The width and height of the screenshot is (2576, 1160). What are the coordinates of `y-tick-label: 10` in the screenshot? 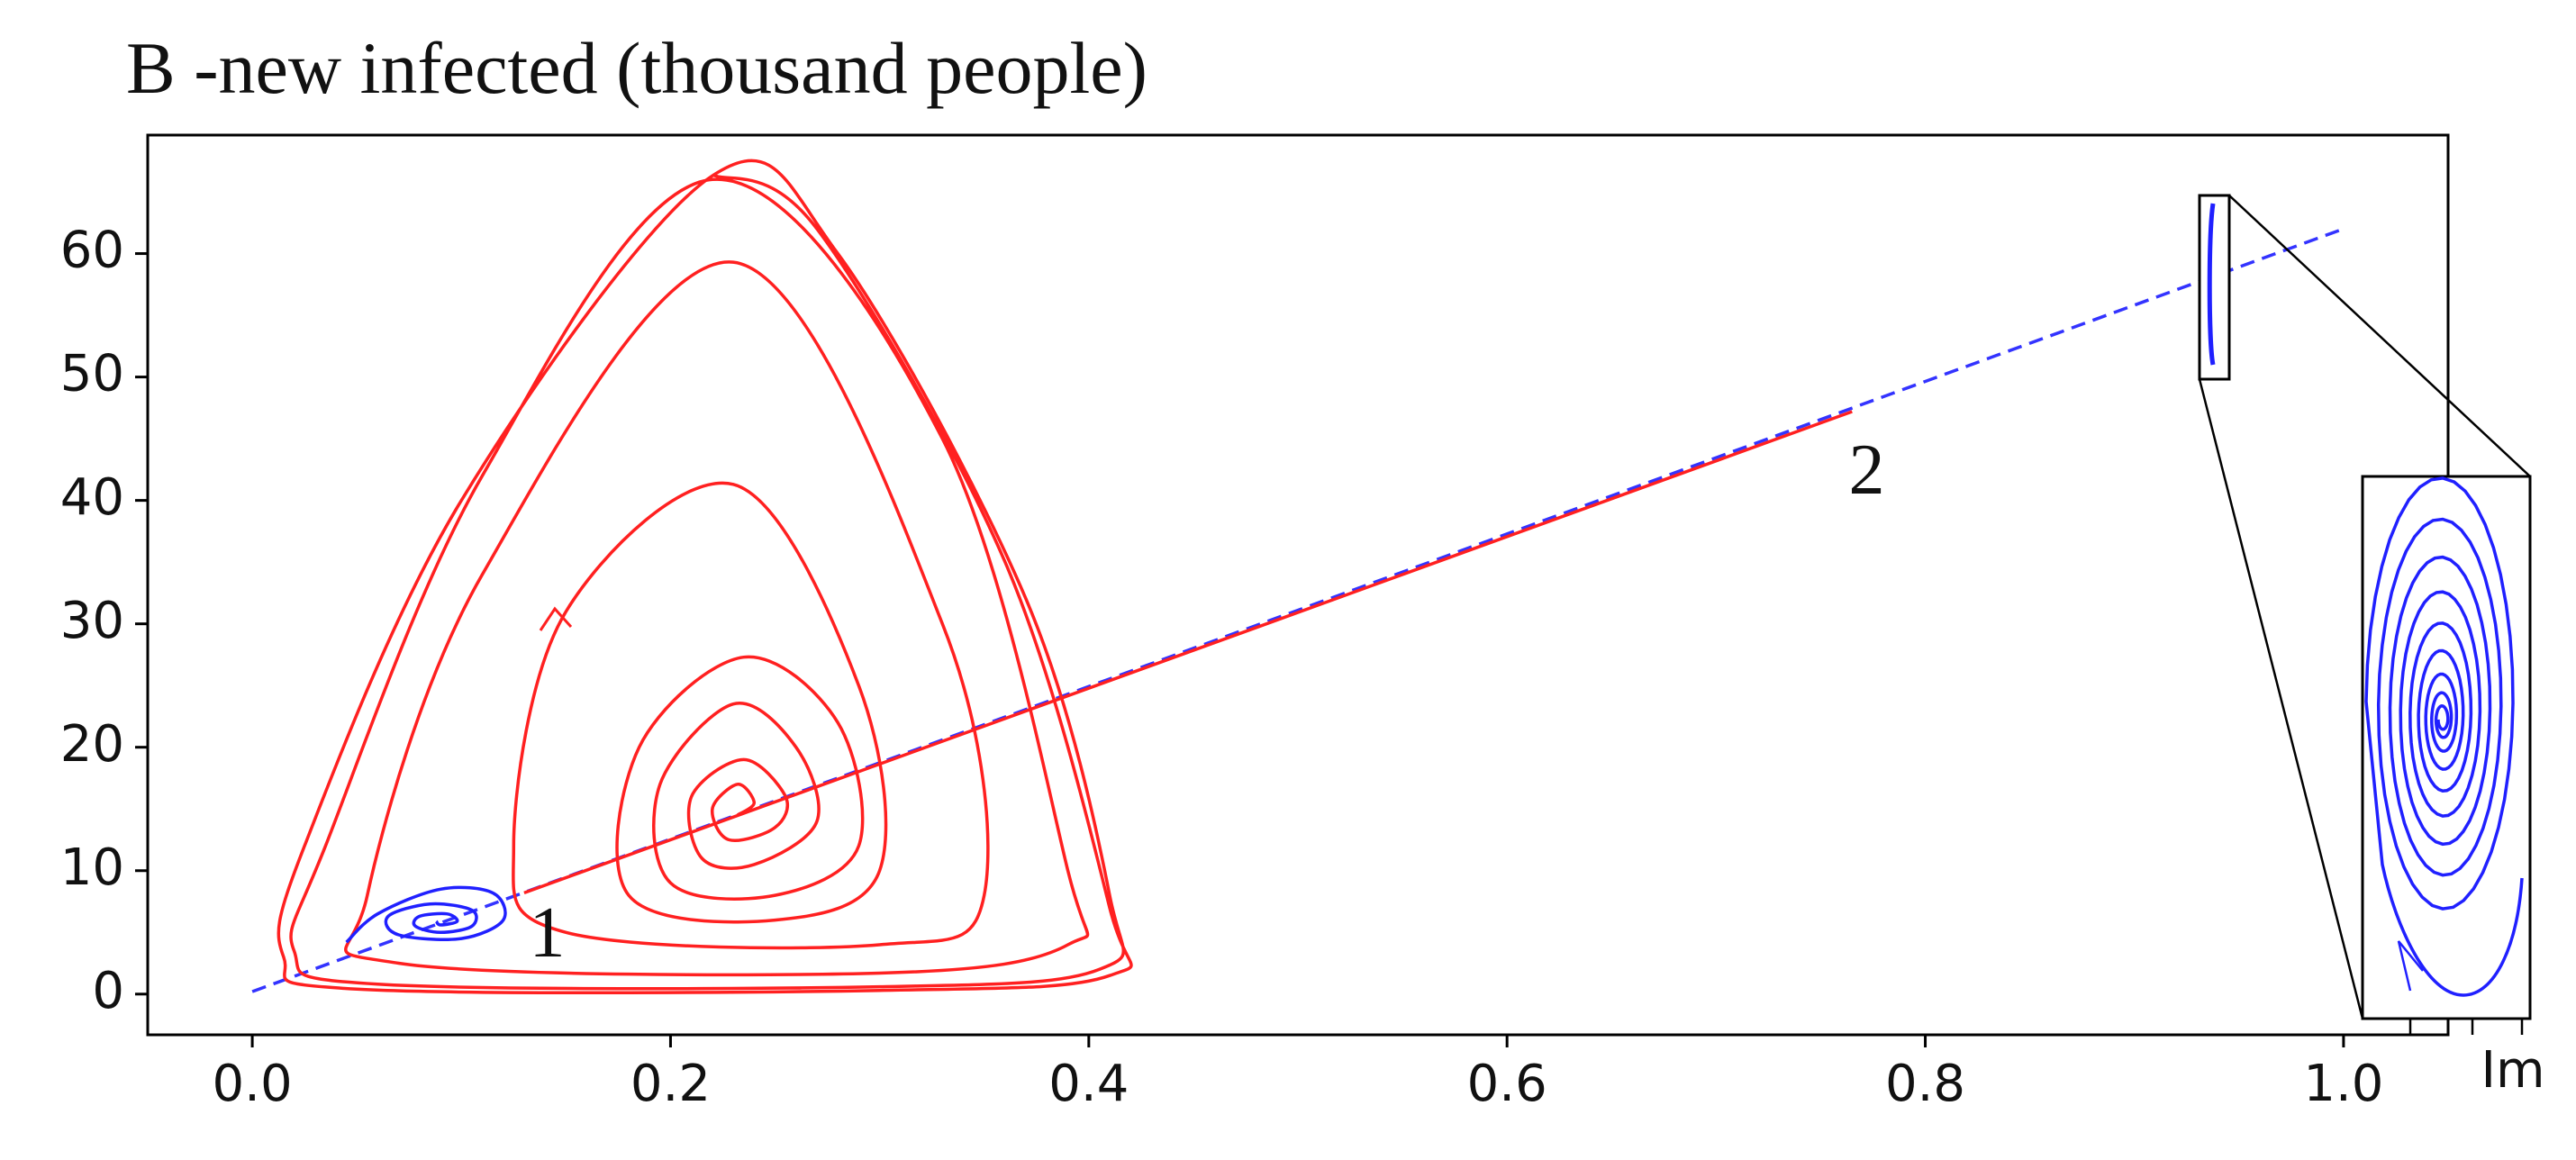 It's located at (92, 868).